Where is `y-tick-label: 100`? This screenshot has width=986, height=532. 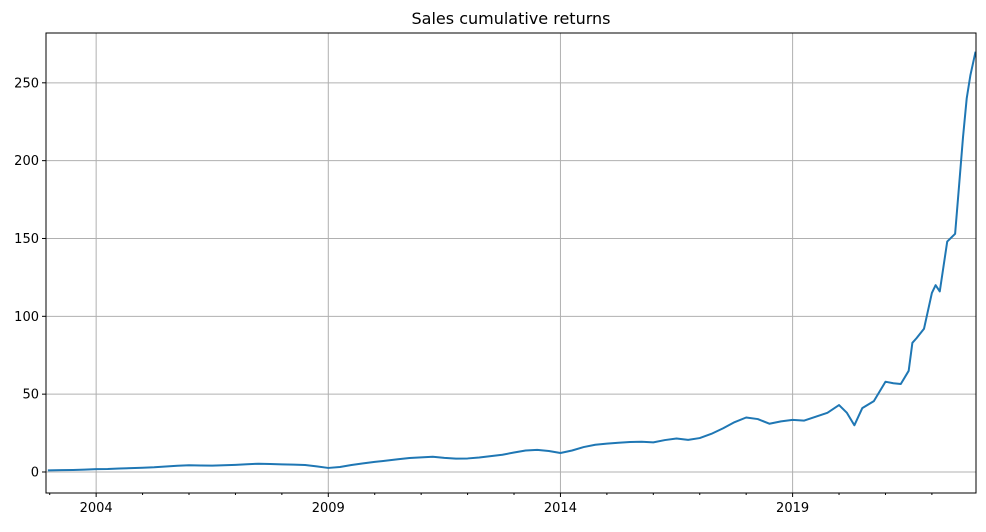
y-tick-label: 100 is located at coordinates (26, 317).